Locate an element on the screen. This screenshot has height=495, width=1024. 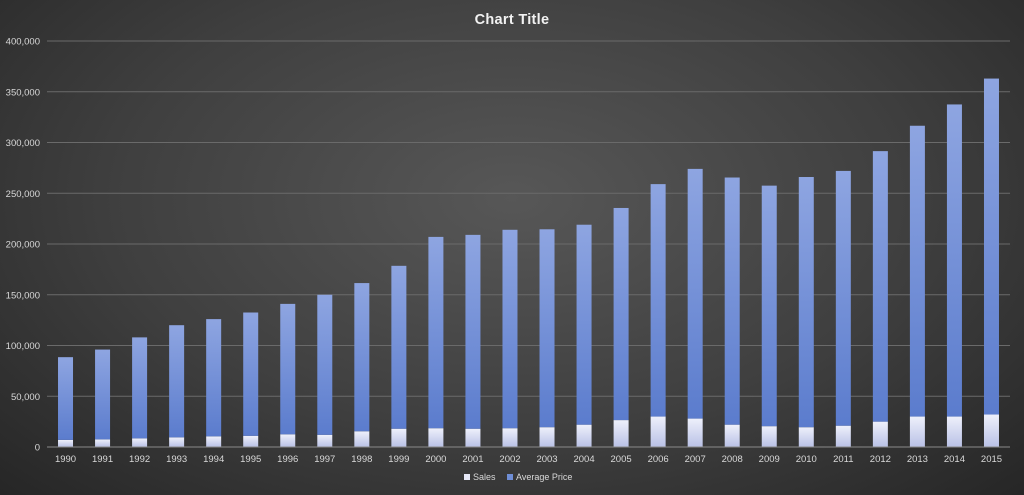
x-tick-label: 2008 is located at coordinates (732, 459).